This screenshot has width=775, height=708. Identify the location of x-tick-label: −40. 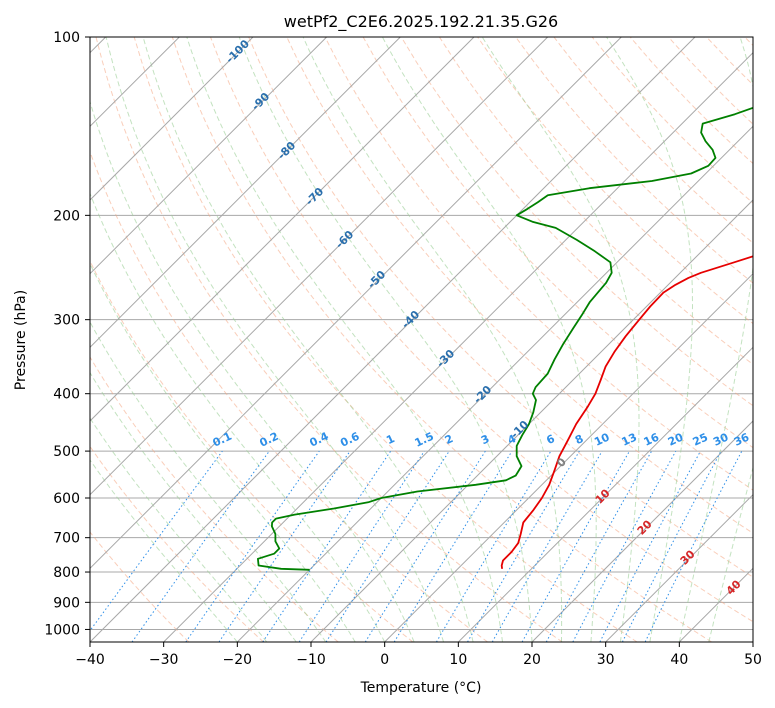
(90, 660).